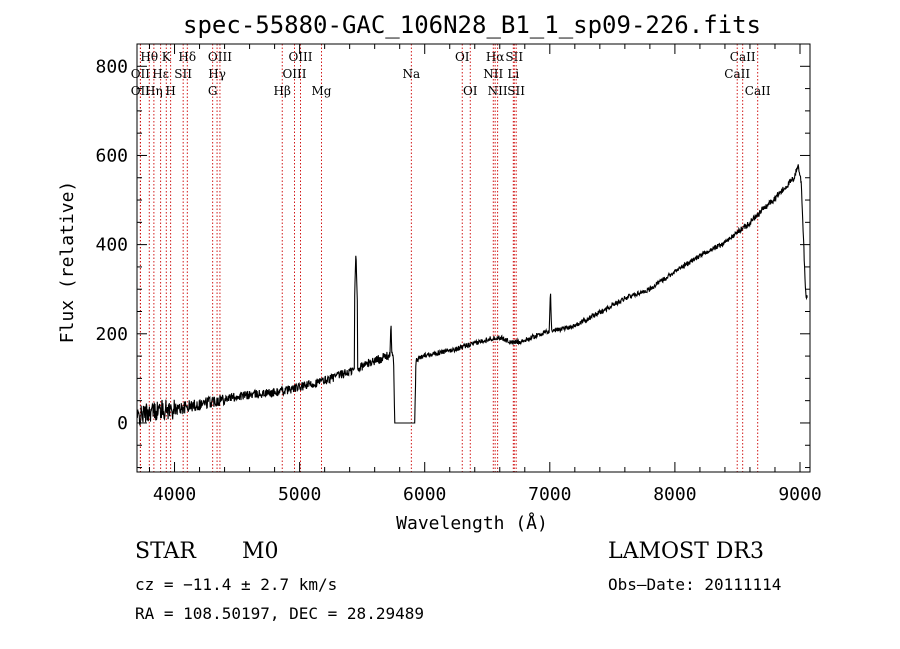 Image resolution: width=900 pixels, height=649 pixels. I want to click on line-label-17: OI, so click(462, 57).